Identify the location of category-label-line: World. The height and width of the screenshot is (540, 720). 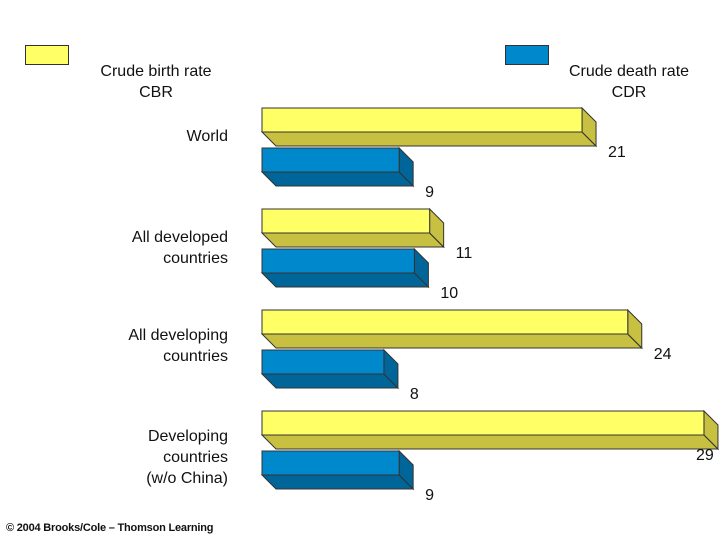
(207, 136).